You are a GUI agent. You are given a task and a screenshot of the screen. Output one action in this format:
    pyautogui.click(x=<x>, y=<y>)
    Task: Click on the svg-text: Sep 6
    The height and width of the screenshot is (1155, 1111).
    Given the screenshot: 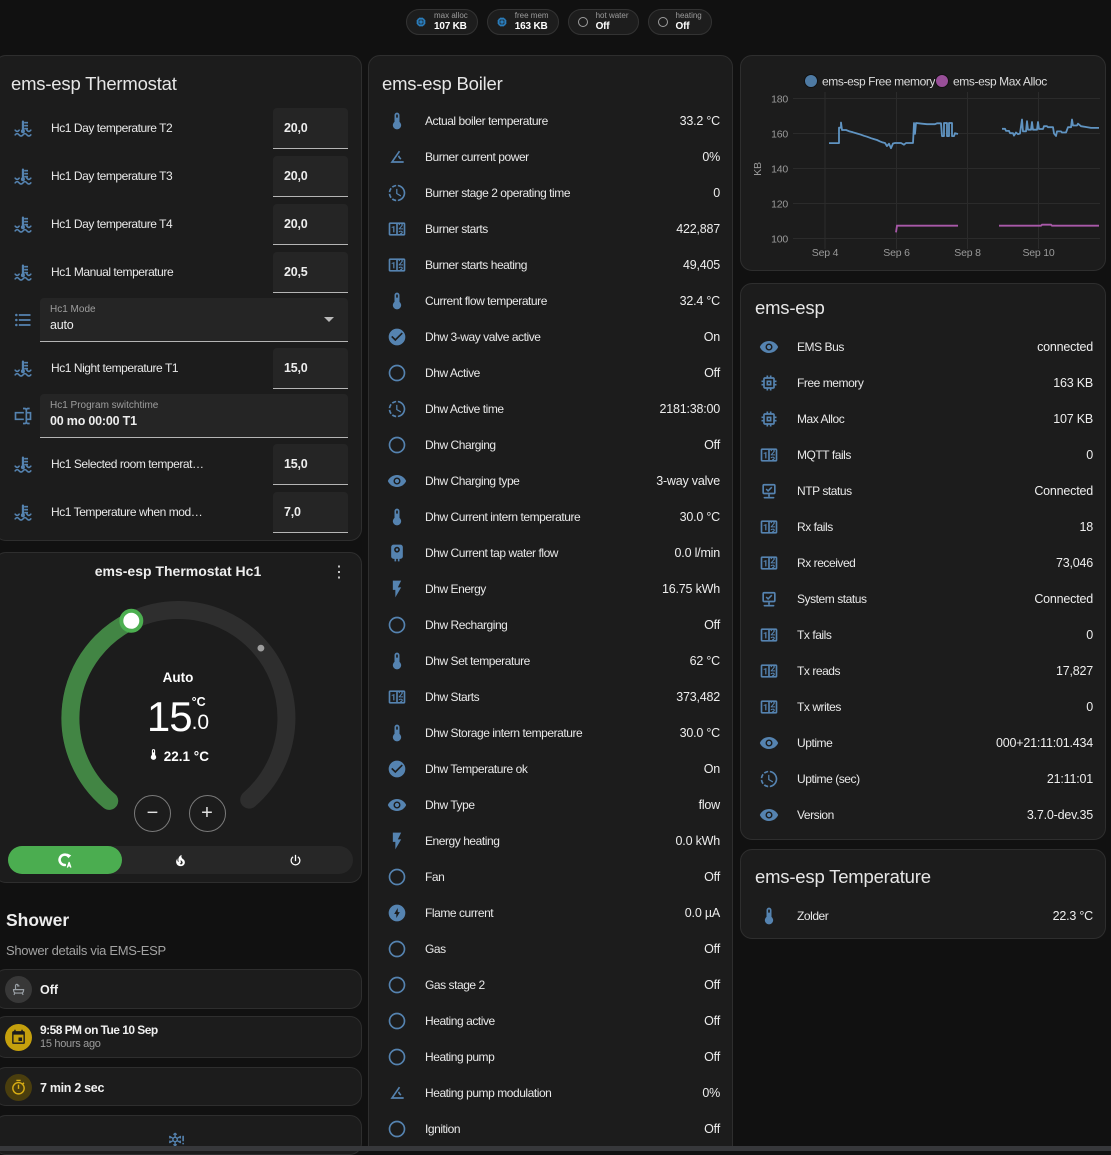 What is the action you would take?
    pyautogui.click(x=896, y=253)
    